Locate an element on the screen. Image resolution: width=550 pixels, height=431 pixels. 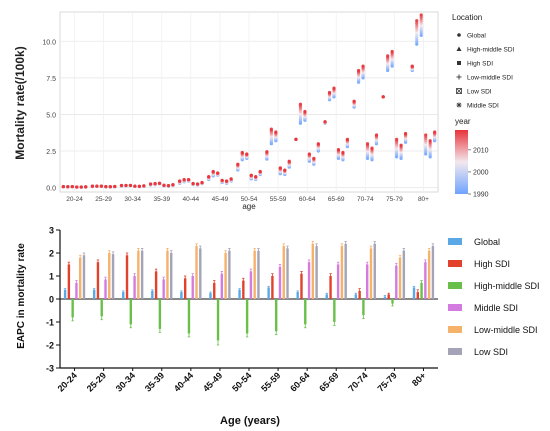
top-y-tick-label: 5.0 is located at coordinates (51, 115).